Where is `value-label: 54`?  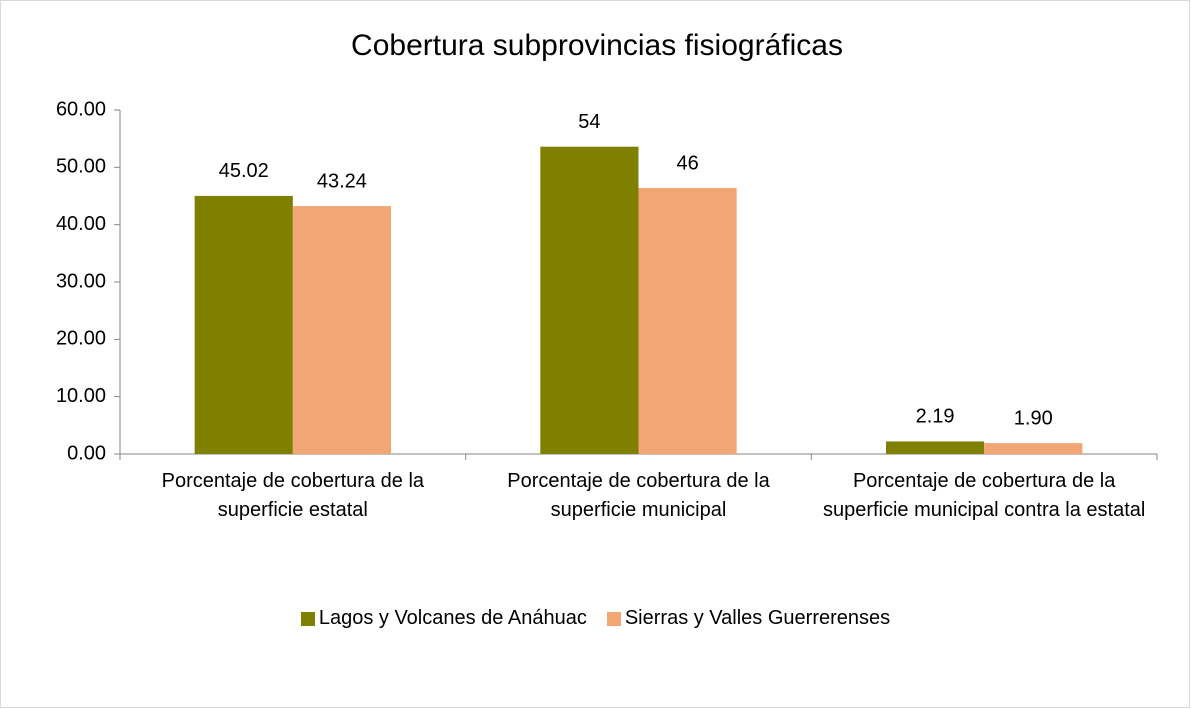 value-label: 54 is located at coordinates (589, 122).